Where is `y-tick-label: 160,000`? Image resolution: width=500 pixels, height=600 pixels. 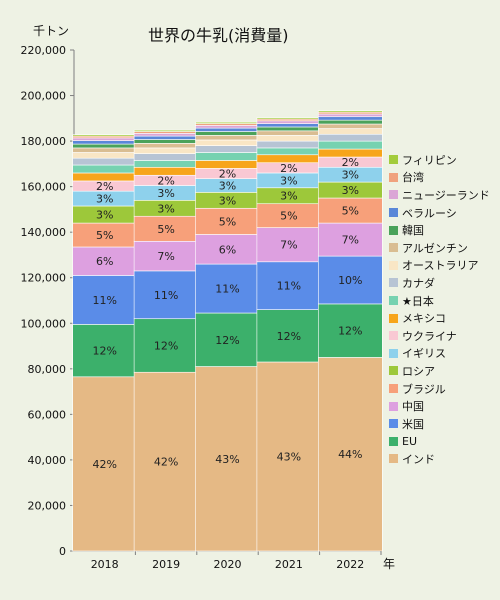 y-tick-label: 160,000 is located at coordinates (44, 187).